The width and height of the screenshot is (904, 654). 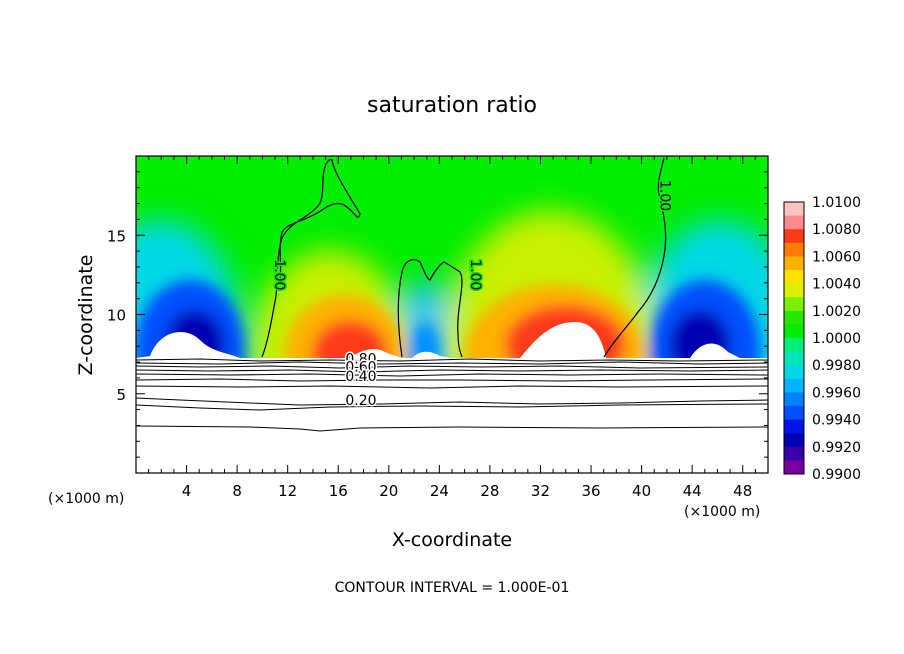 What do you see at coordinates (836, 366) in the screenshot?
I see `colorbar-tick-label: 0.9980` at bounding box center [836, 366].